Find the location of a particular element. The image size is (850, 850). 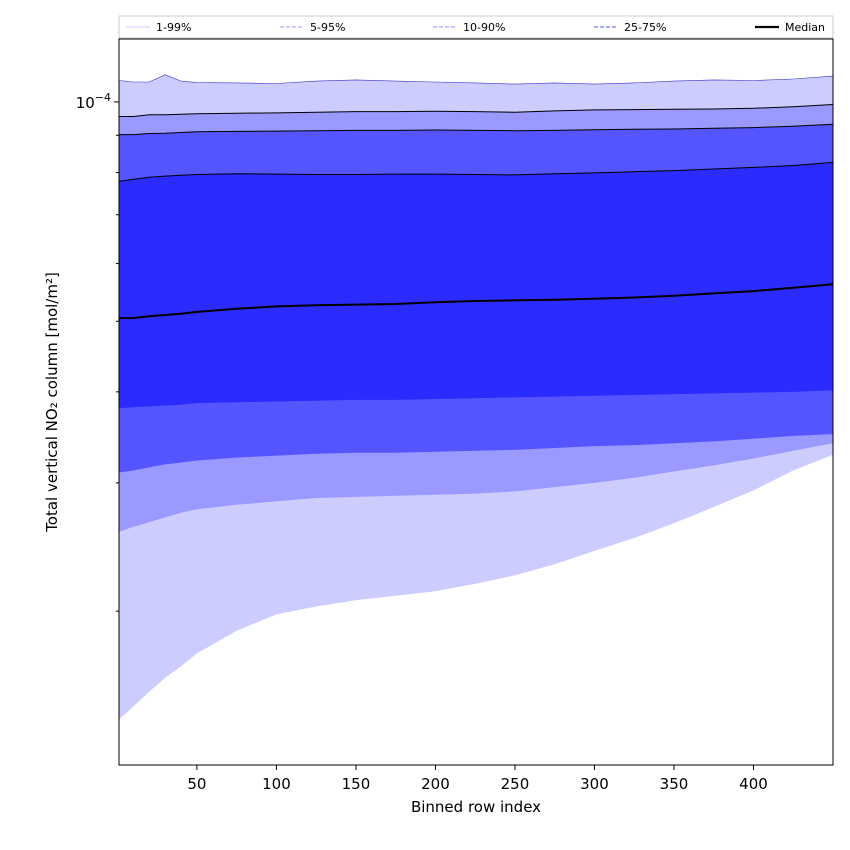

x-tick-label: 200 is located at coordinates (435, 784).